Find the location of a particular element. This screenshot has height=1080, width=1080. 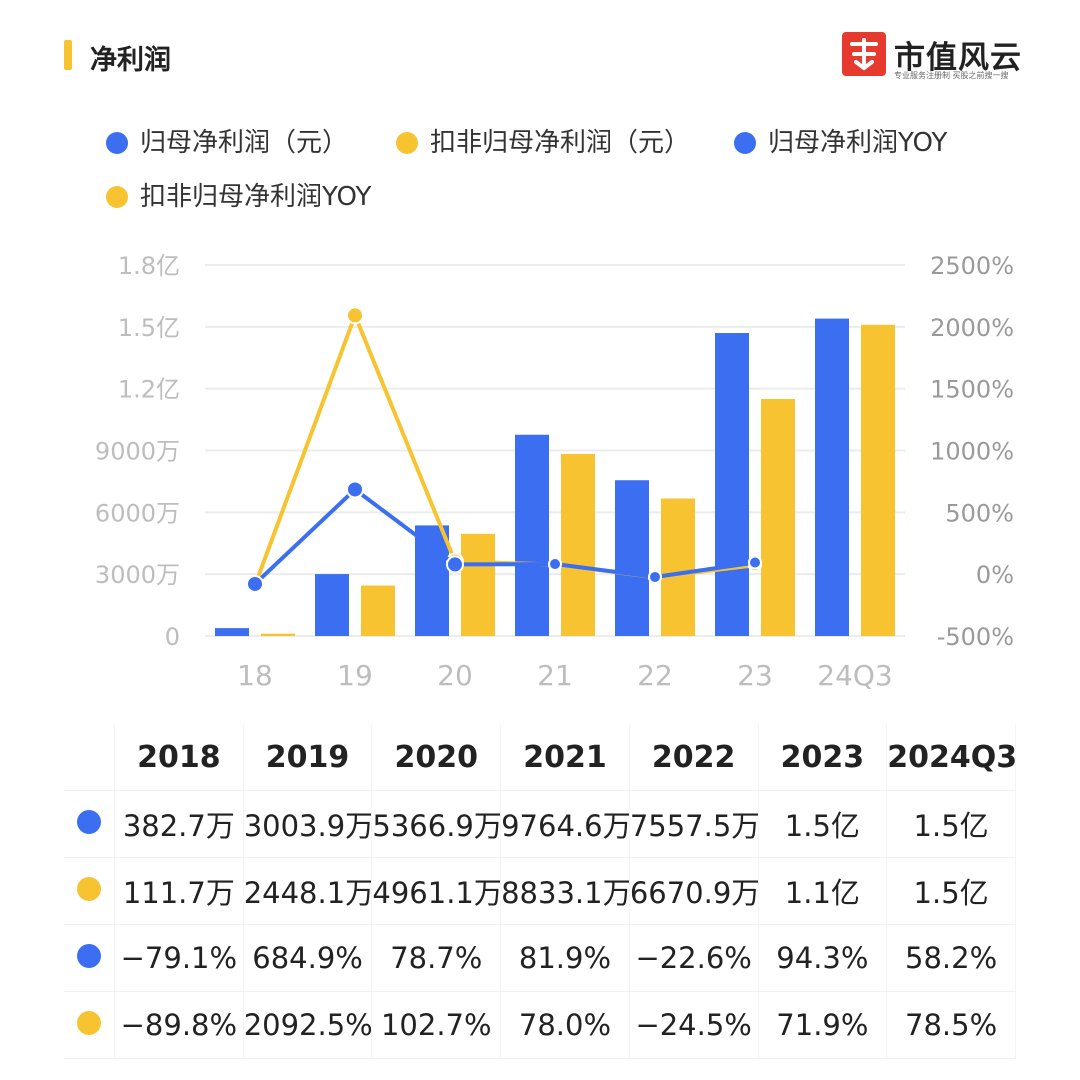

brand-logo: 市值风云 专业服务注册制 买股之前搜一搜 is located at coordinates (937, 57).